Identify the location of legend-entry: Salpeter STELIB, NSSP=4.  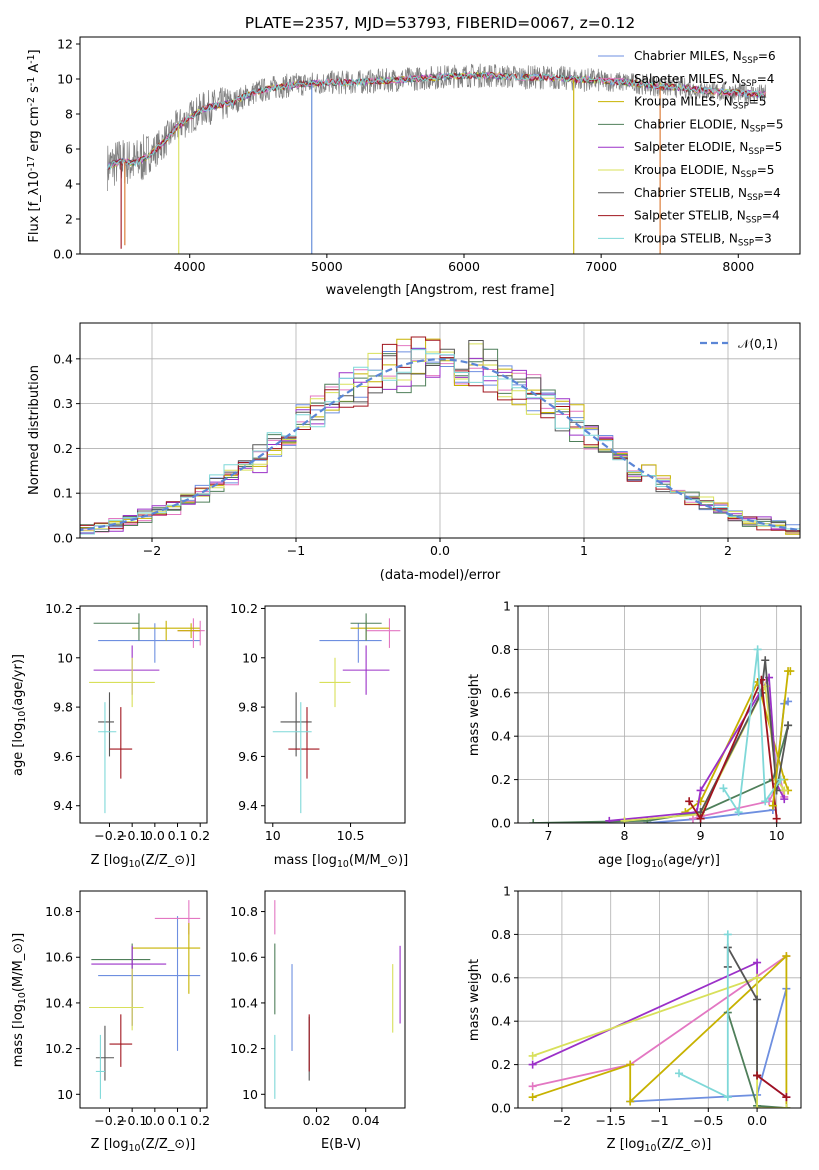
(707, 217).